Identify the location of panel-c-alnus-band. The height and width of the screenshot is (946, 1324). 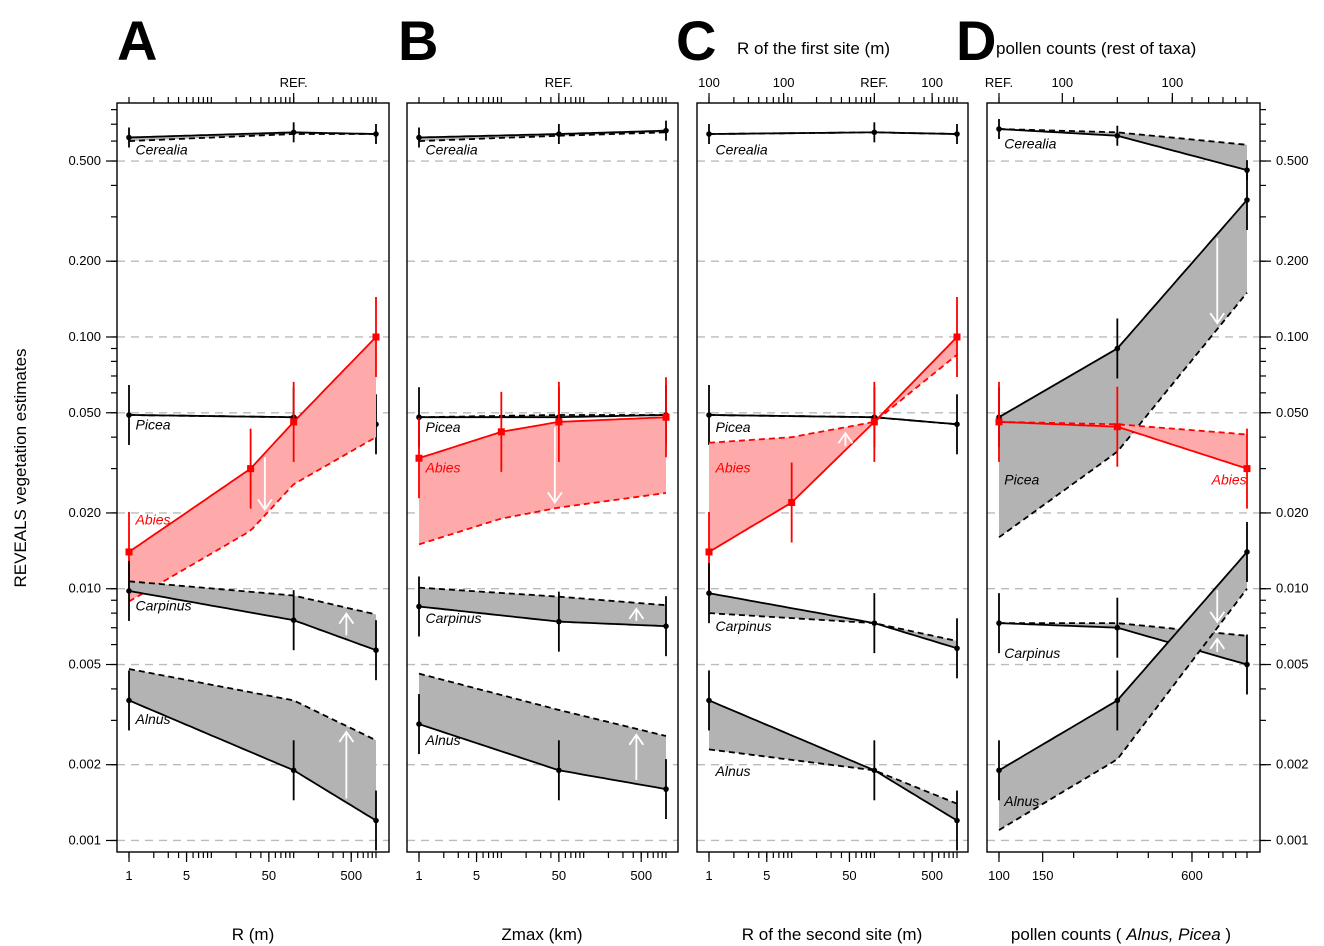
(833, 760).